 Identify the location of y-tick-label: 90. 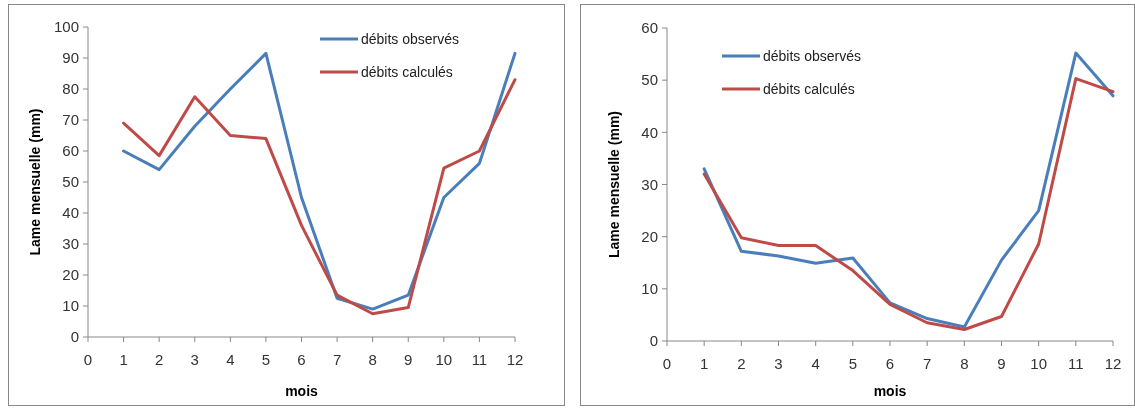
(70, 58).